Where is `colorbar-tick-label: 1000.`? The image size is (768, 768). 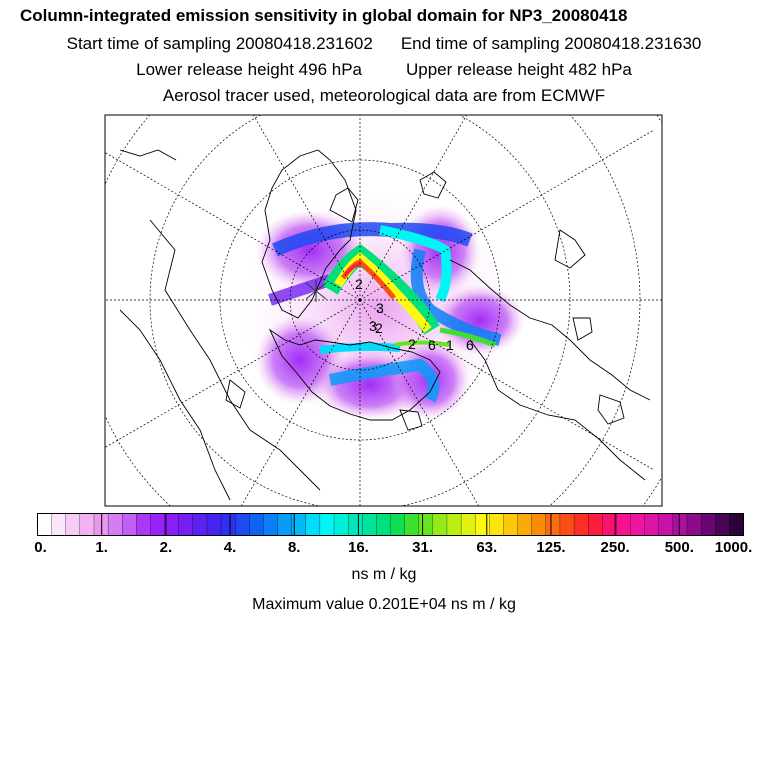
colorbar-tick-label: 1000. is located at coordinates (733, 547).